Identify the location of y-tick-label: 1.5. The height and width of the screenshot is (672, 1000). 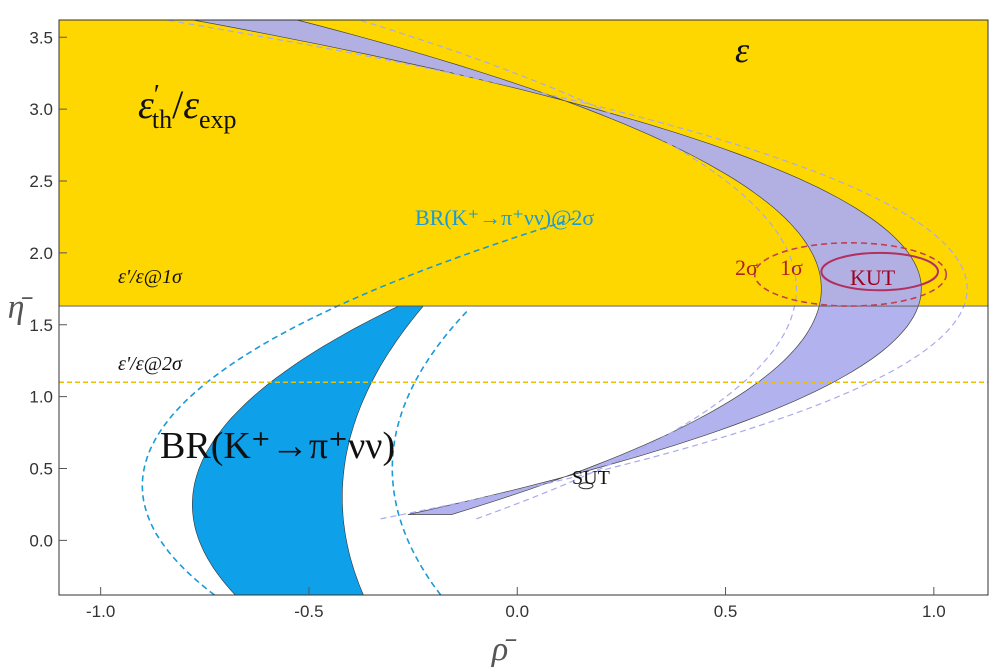
(41, 325).